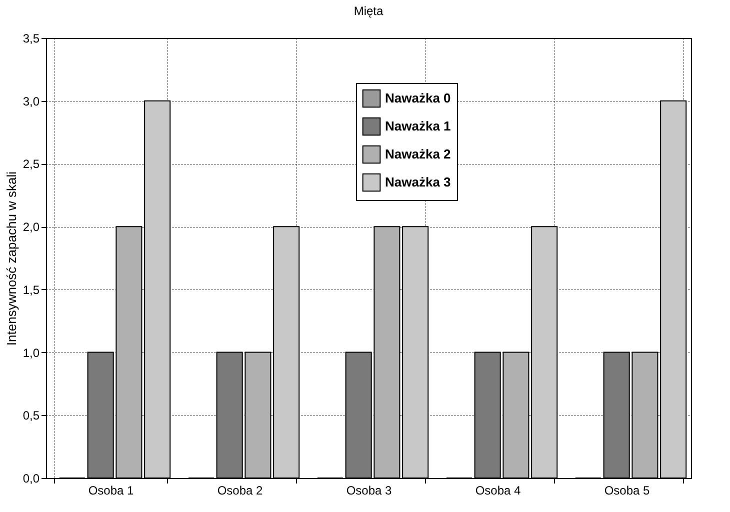  Describe the element at coordinates (31, 415) in the screenshot. I see `y-tick-label: 0,5` at that location.